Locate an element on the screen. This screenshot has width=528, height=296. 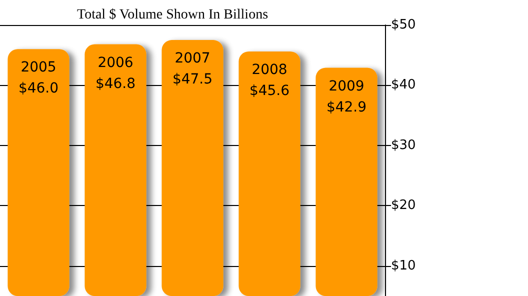
y-tick-label: $20 is located at coordinates (403, 206).